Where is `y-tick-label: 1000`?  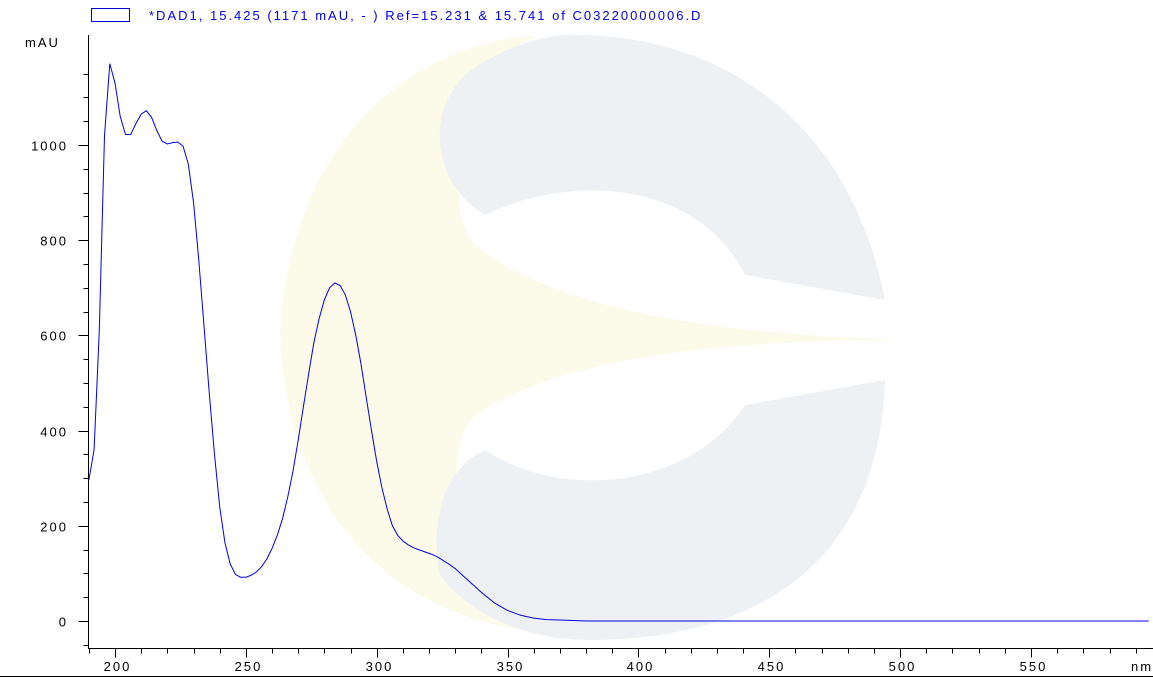 y-tick-label: 1000 is located at coordinates (49, 146).